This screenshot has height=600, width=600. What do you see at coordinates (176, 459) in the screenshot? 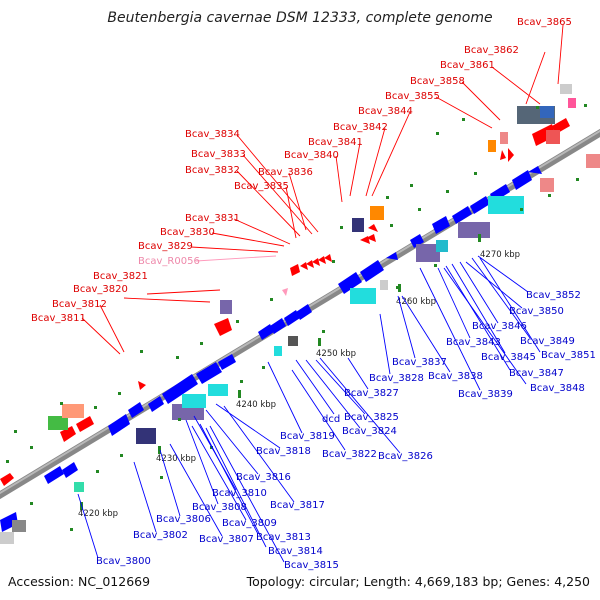
I see `kbp-label-4230: 4230 kbp` at bounding box center [176, 459].